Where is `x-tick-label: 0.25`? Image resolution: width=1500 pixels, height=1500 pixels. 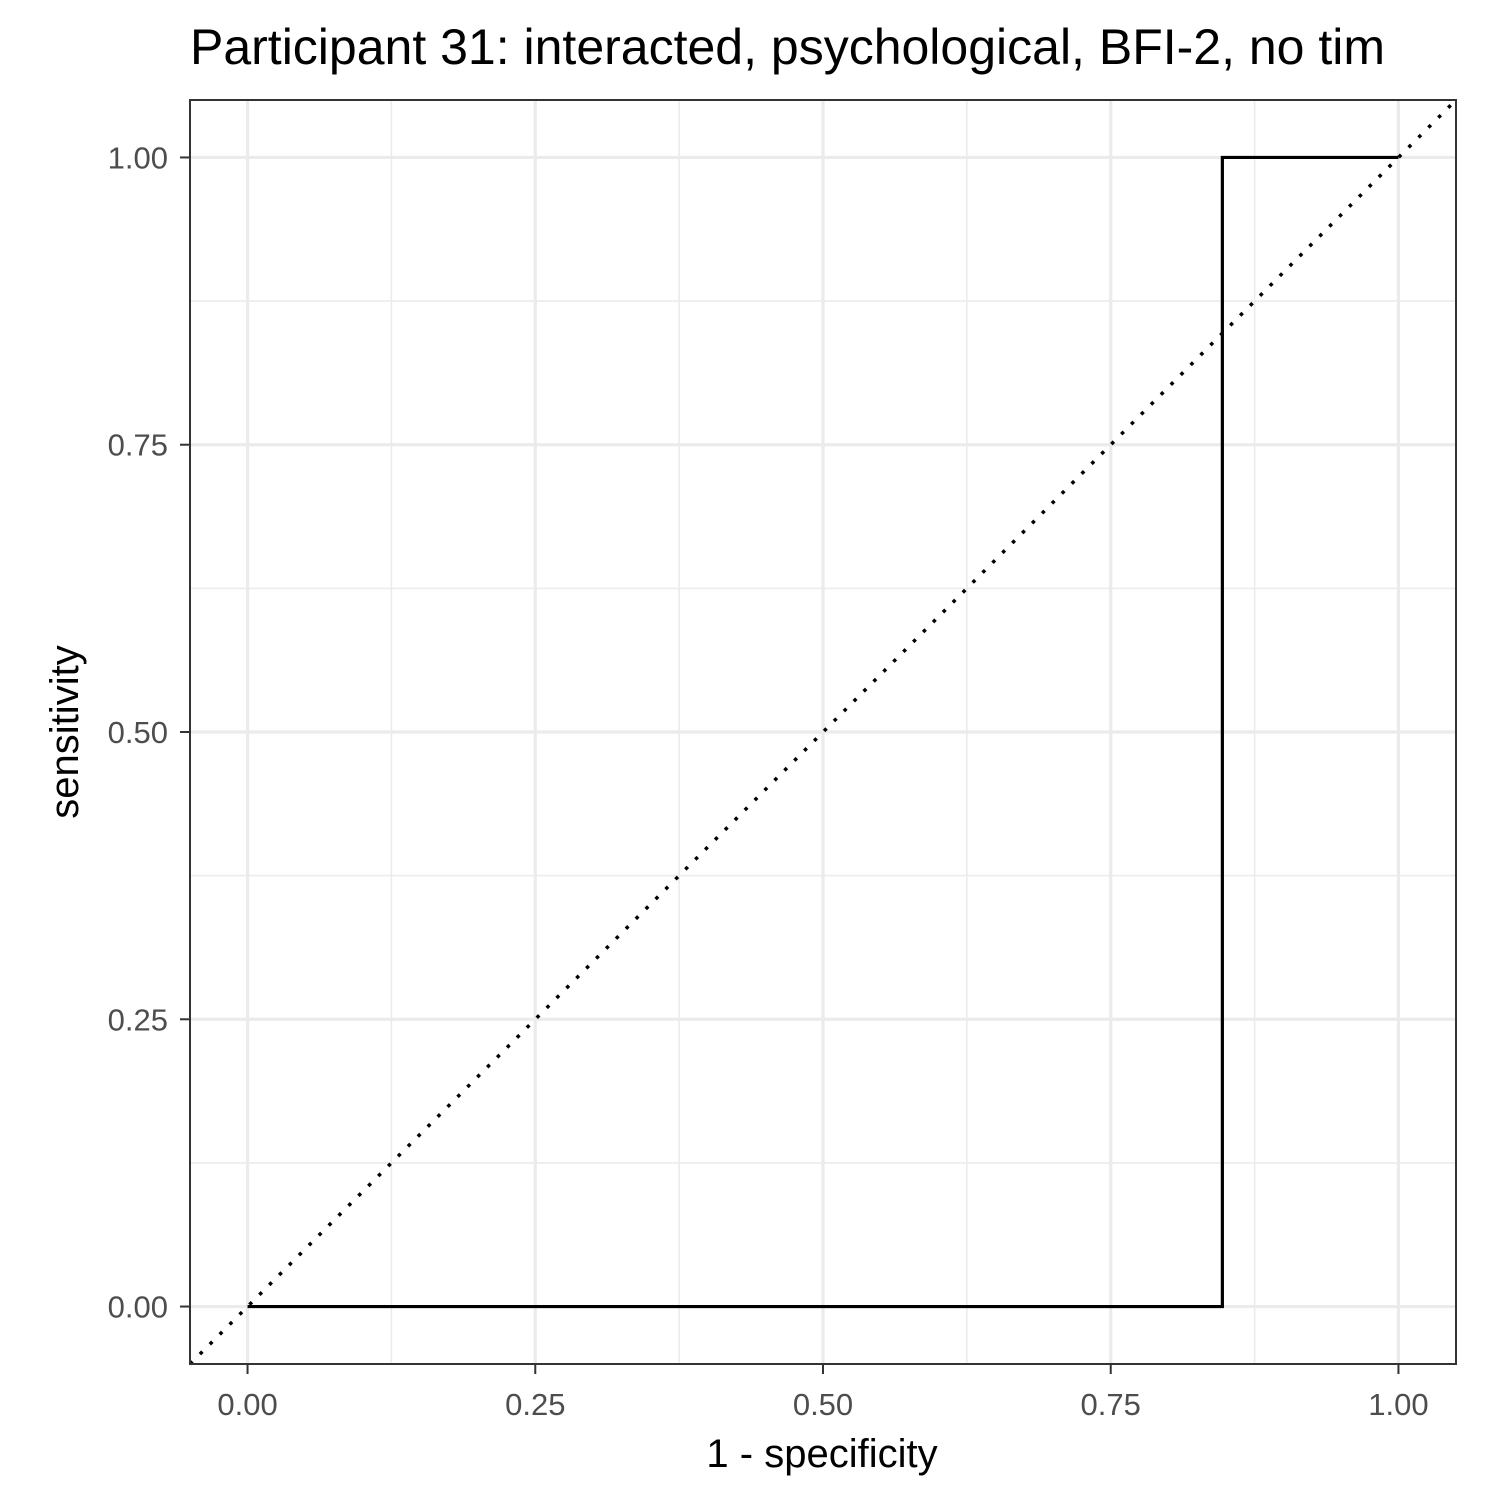
x-tick-label: 0.25 is located at coordinates (535, 1404).